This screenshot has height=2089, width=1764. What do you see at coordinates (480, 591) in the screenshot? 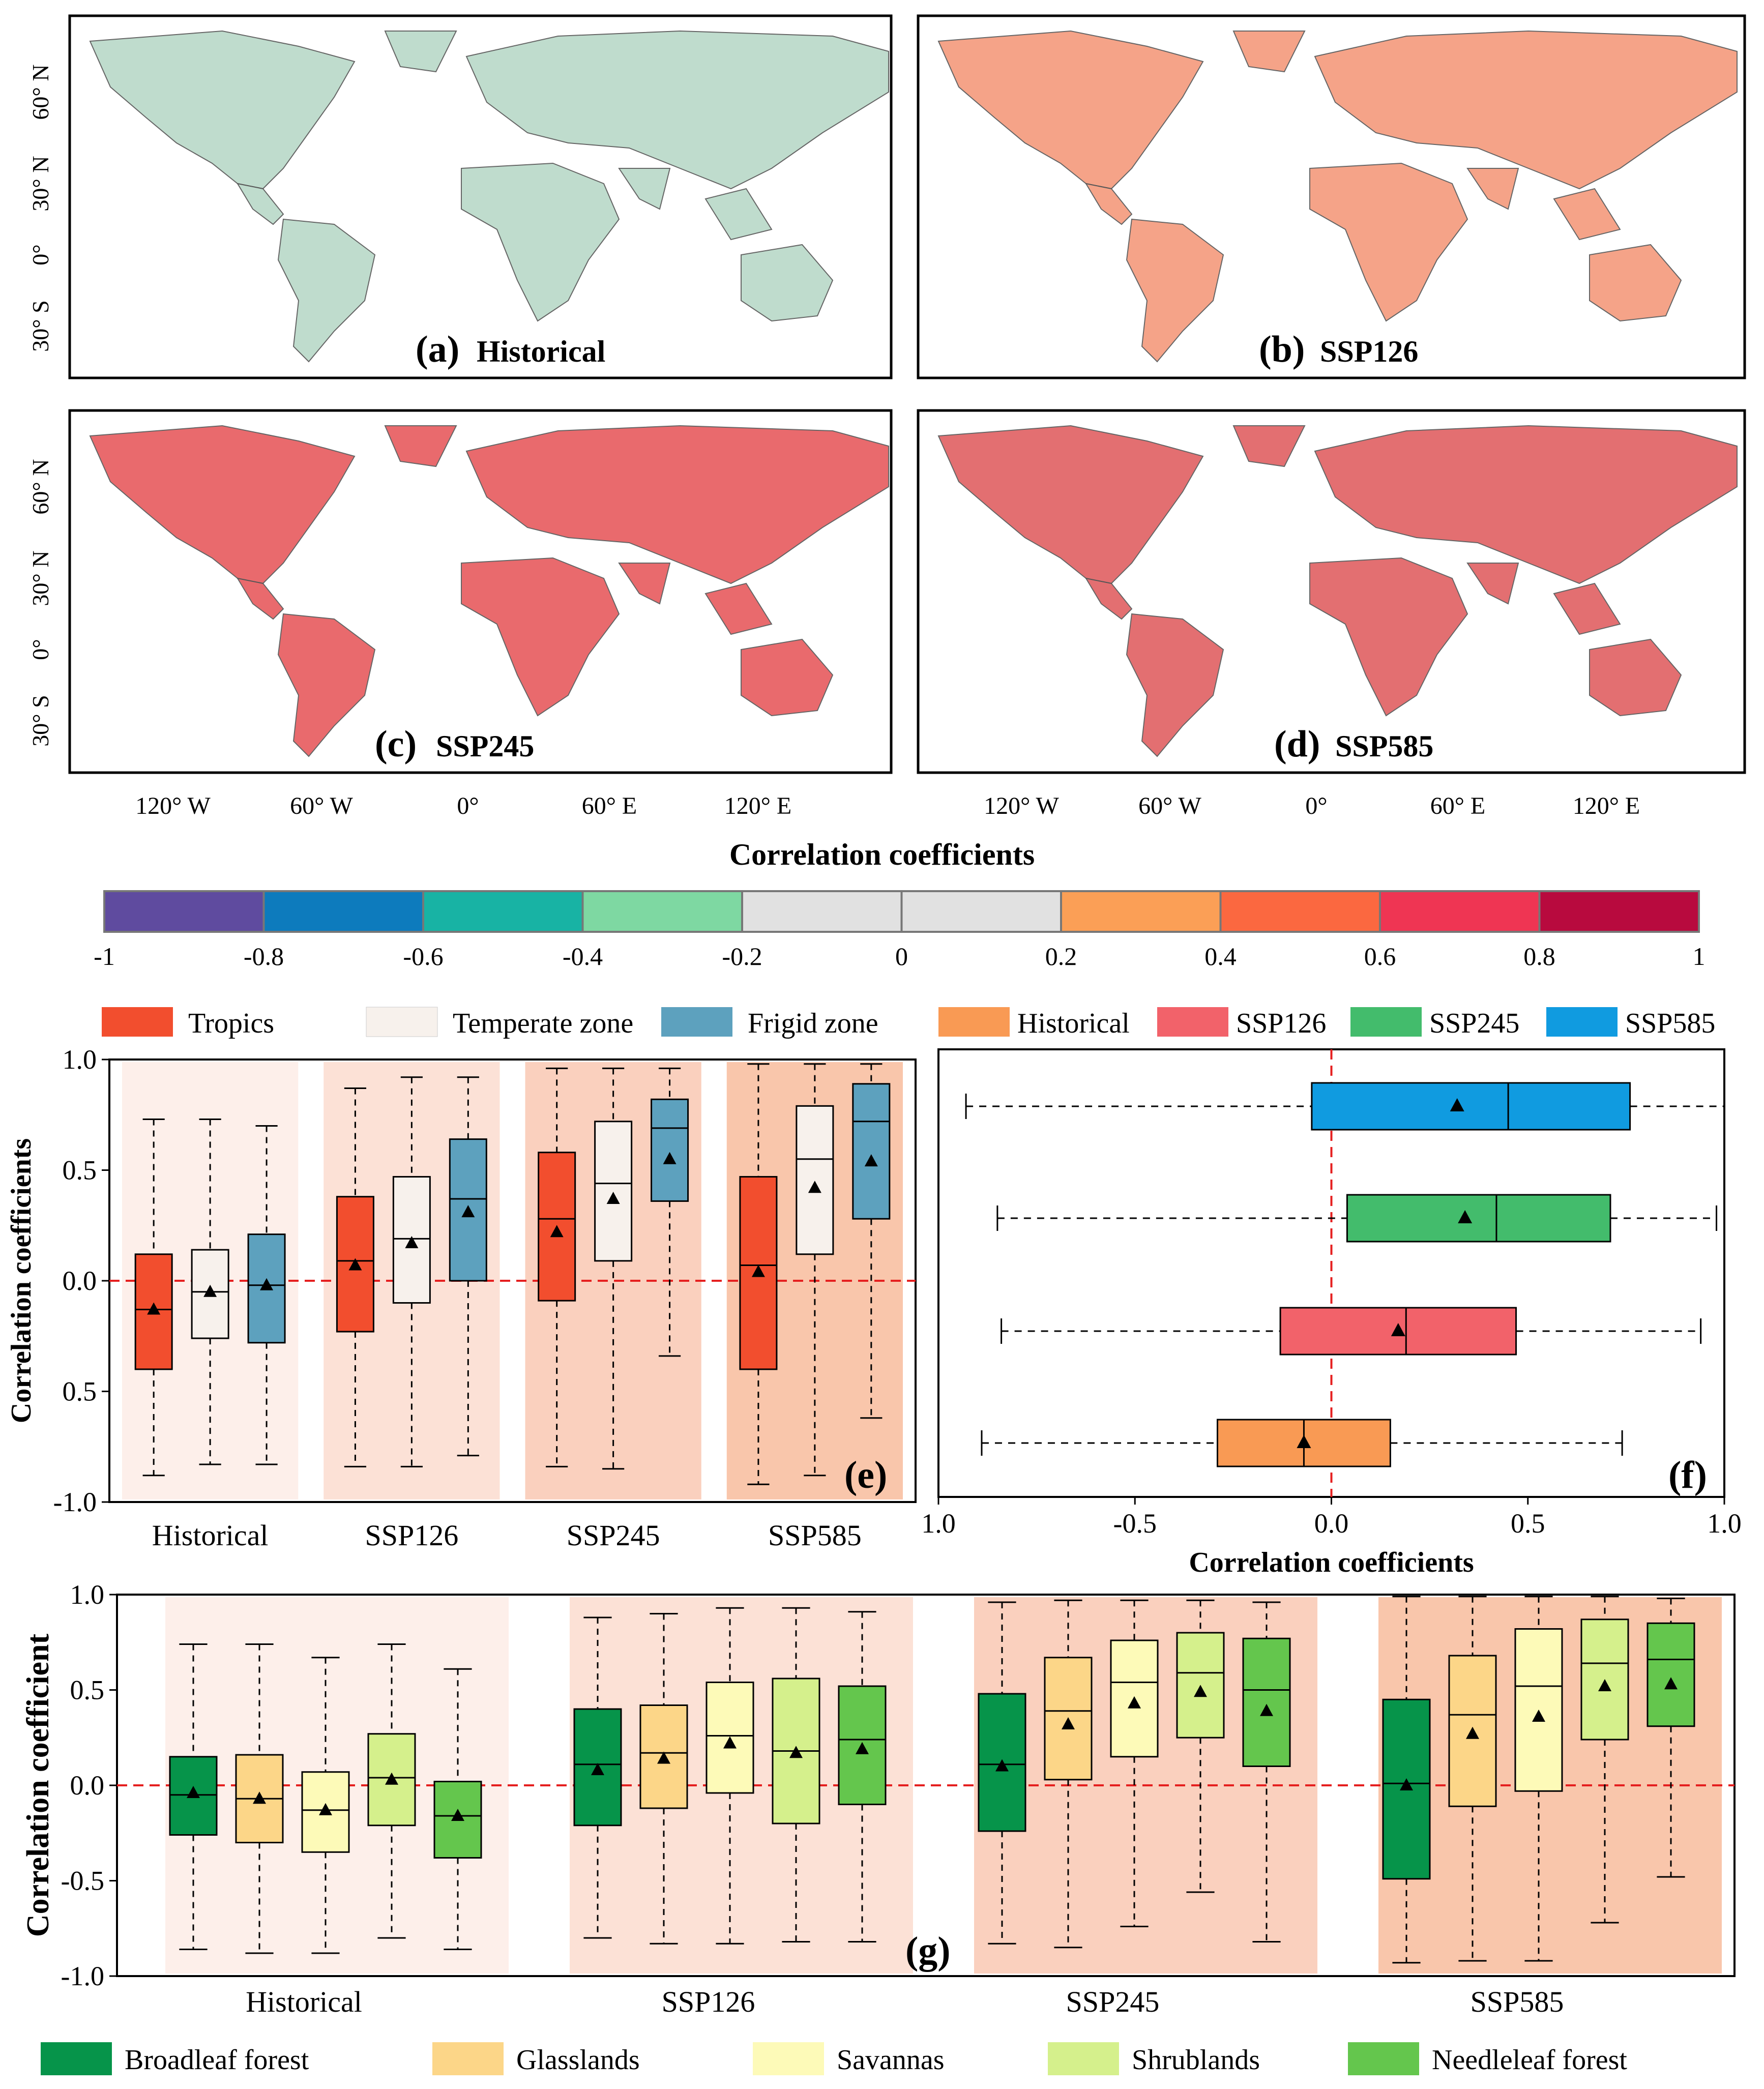
I see `map-panel-c: (c) SSP245` at bounding box center [480, 591].